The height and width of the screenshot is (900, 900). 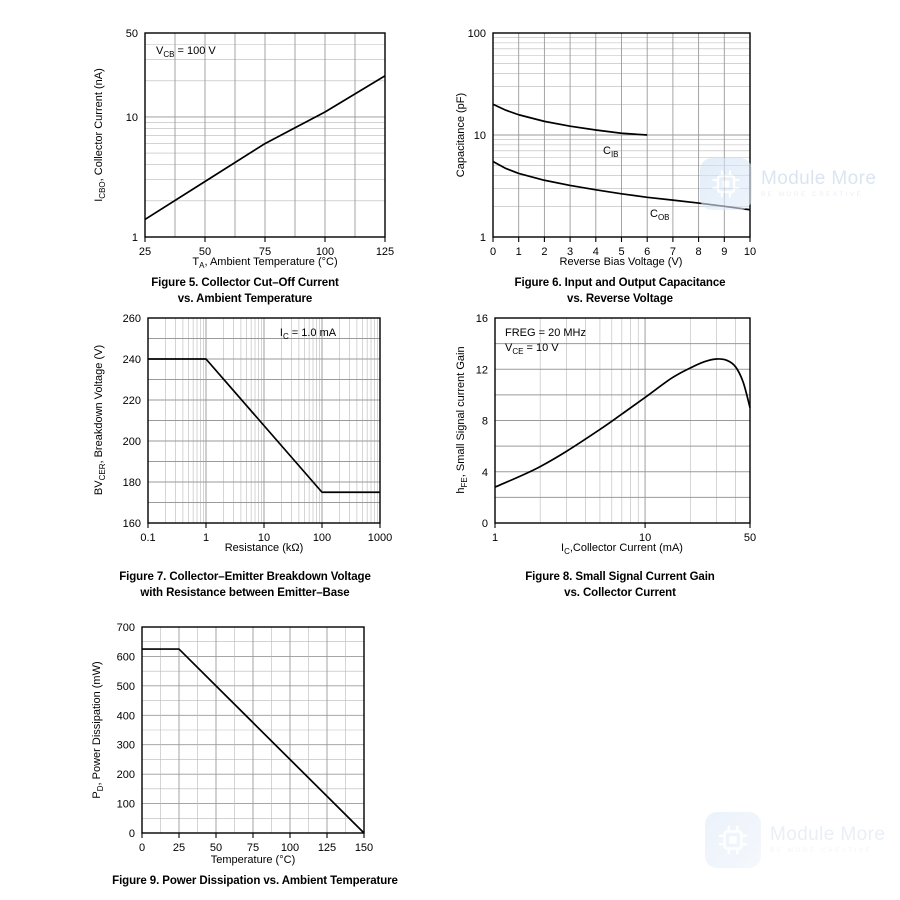 I want to click on figure-8-frame, so click(x=622, y=420).